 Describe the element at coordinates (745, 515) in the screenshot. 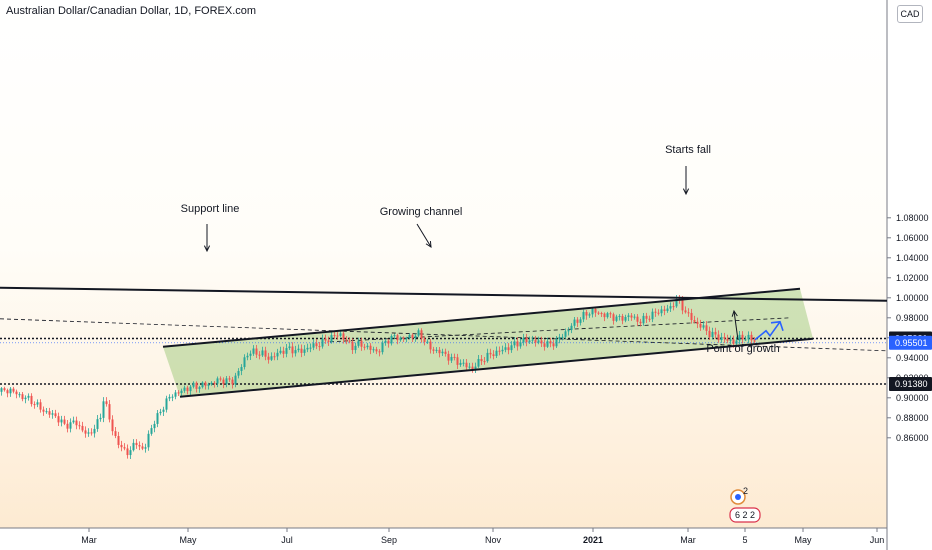

I see `earnings-event-label: 6 2 2` at that location.